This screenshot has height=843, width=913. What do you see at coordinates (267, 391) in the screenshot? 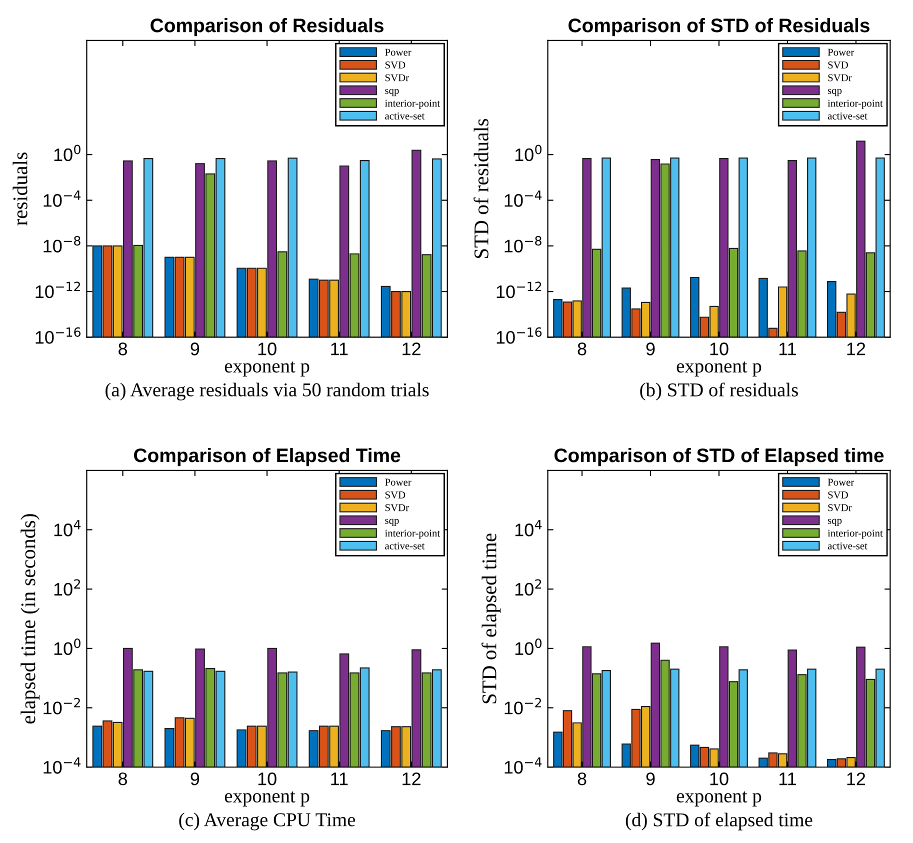
I see `text: (a) Average residuals via 50 random trials` at bounding box center [267, 391].